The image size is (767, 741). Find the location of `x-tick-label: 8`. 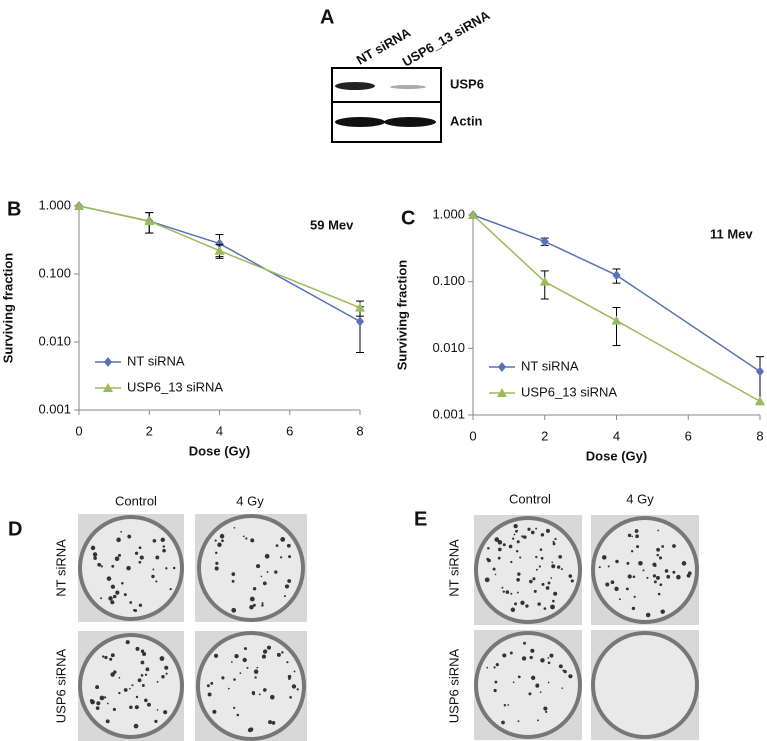

x-tick-label: 8 is located at coordinates (359, 430).